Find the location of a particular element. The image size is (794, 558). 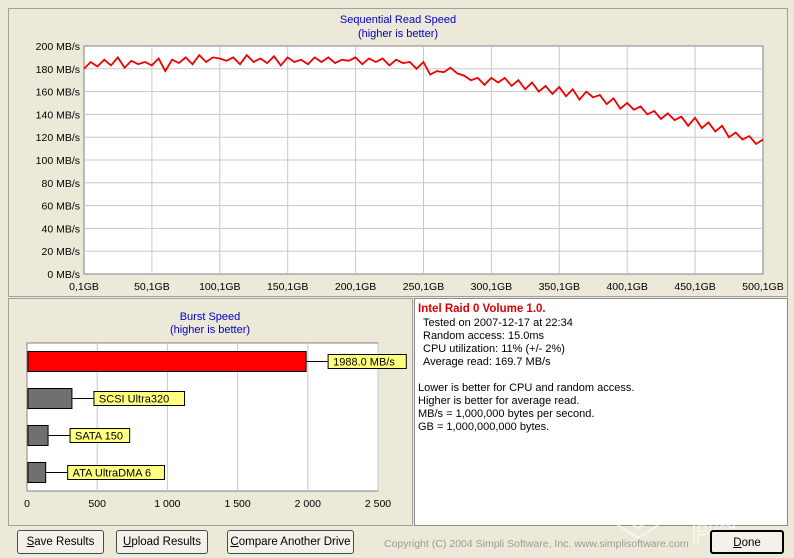

y-tick-label: 180 MB/s is located at coordinates (58, 70).